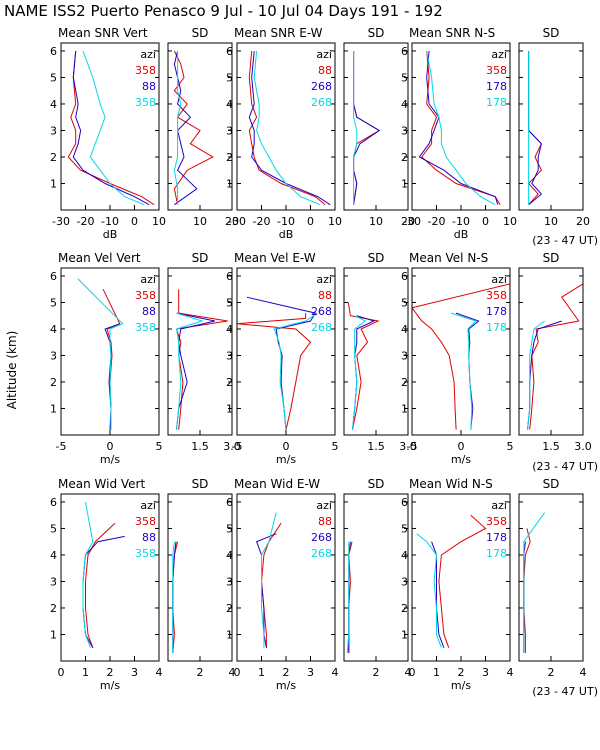  I want to click on legend-entry-1: 88, so click(325, 295).